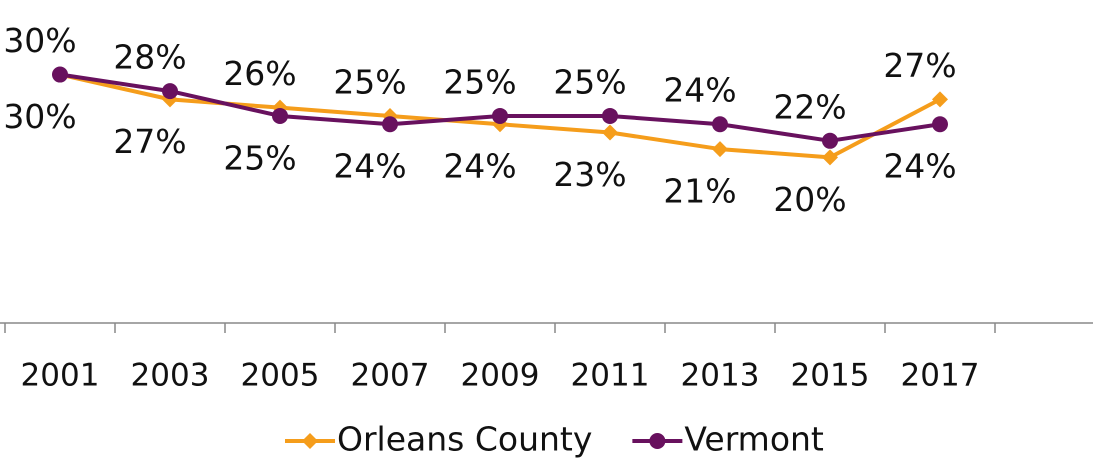 Image resolution: width=1093 pixels, height=467 pixels. I want to click on legend-label: Vermont, so click(754, 439).